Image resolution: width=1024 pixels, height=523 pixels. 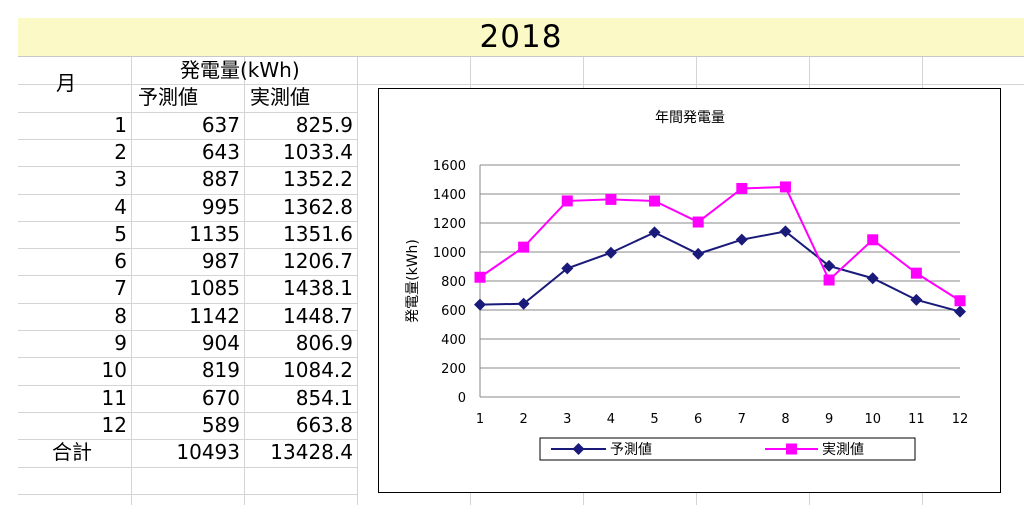 What do you see at coordinates (453, 282) in the screenshot?
I see `y-tick-label: 800` at bounding box center [453, 282].